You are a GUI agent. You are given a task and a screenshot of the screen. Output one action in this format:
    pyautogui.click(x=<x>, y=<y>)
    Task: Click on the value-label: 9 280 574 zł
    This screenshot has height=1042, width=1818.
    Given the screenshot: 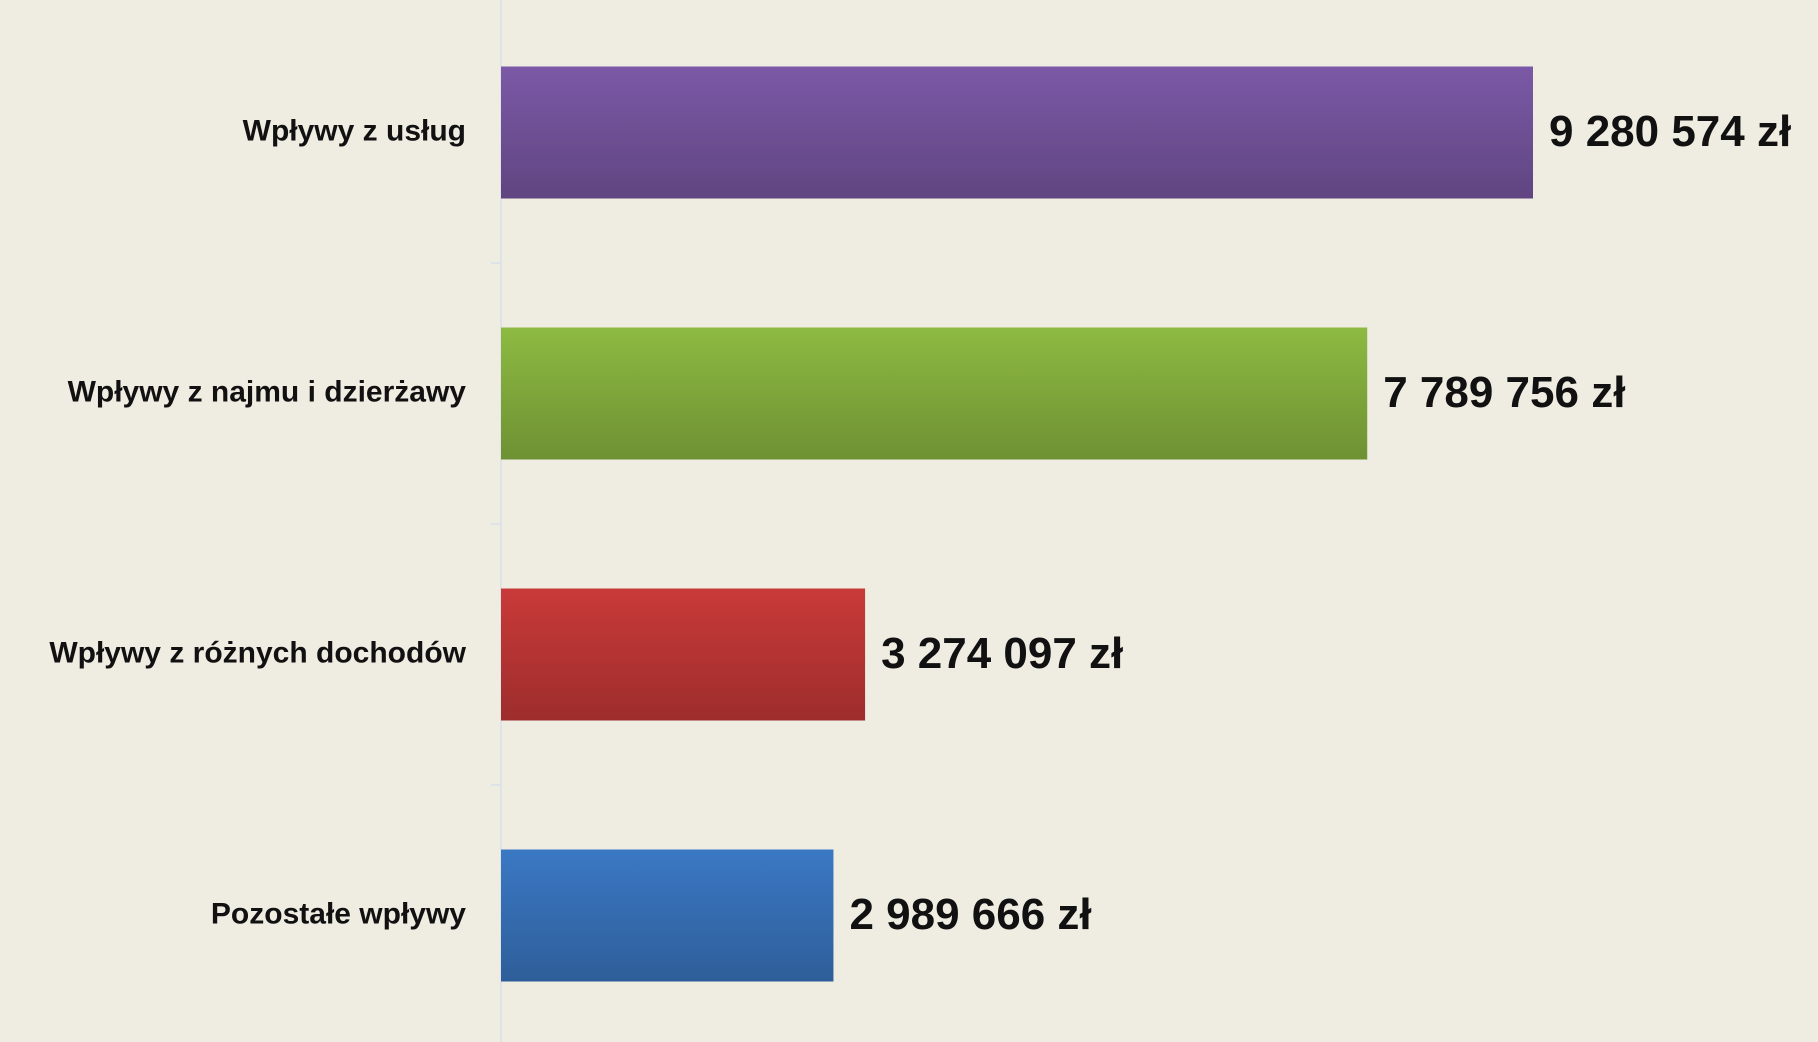 What is the action you would take?
    pyautogui.click(x=1670, y=131)
    